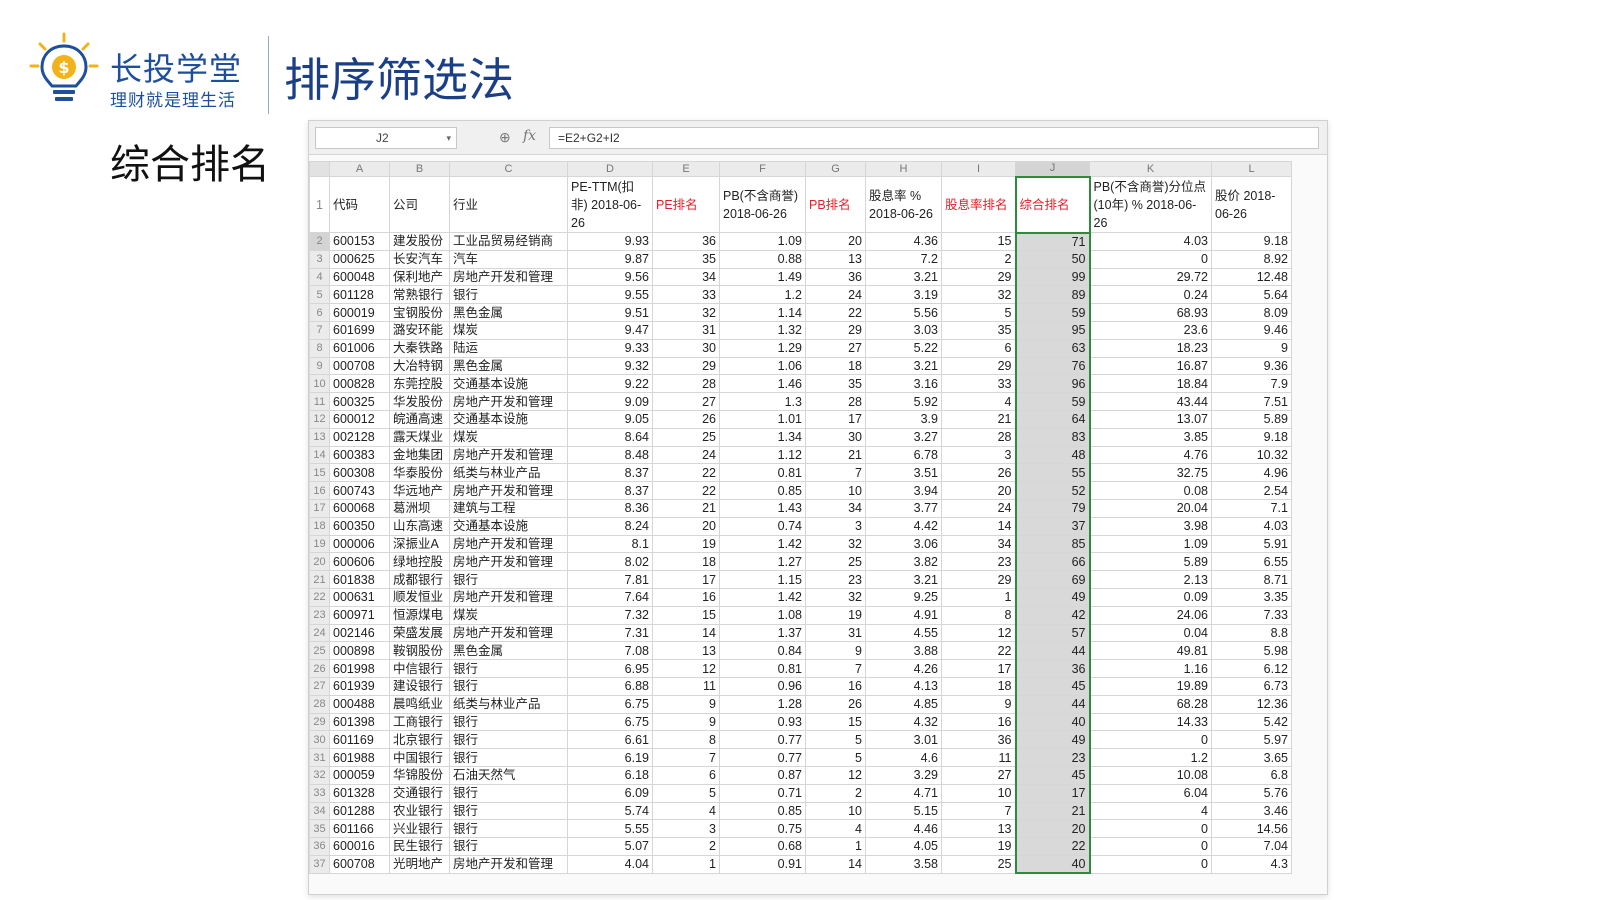 Image resolution: width=1600 pixels, height=900 pixels. Describe the element at coordinates (530, 136) in the screenshot. I see `function-icon: fx` at that location.